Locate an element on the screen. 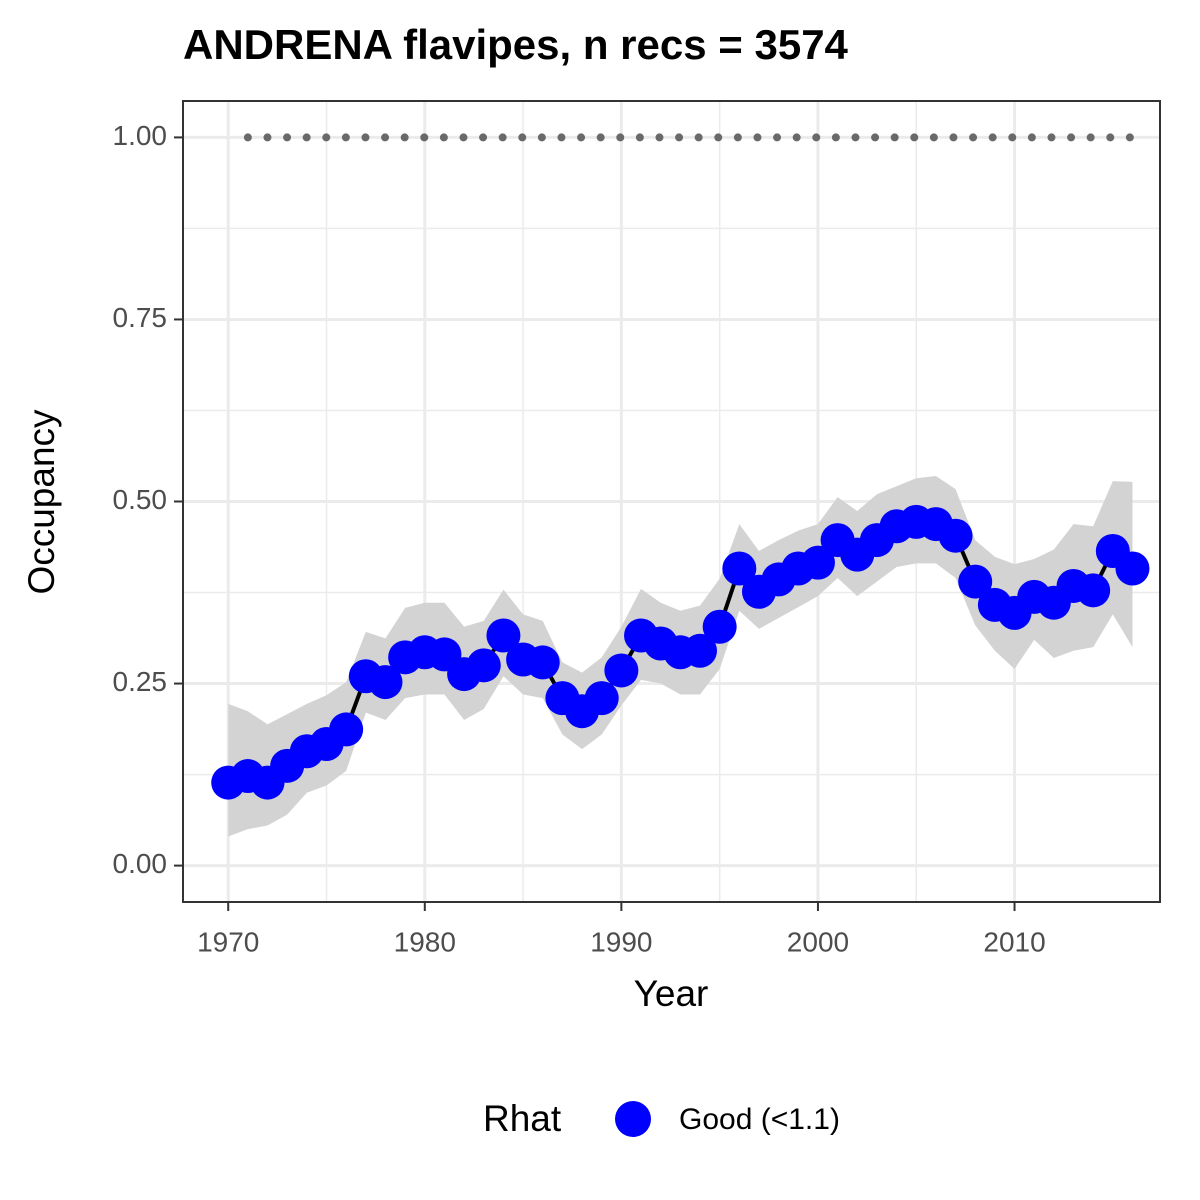 Image resolution: width=1200 pixels, height=1200 pixels. legend-key is located at coordinates (633, 1119).